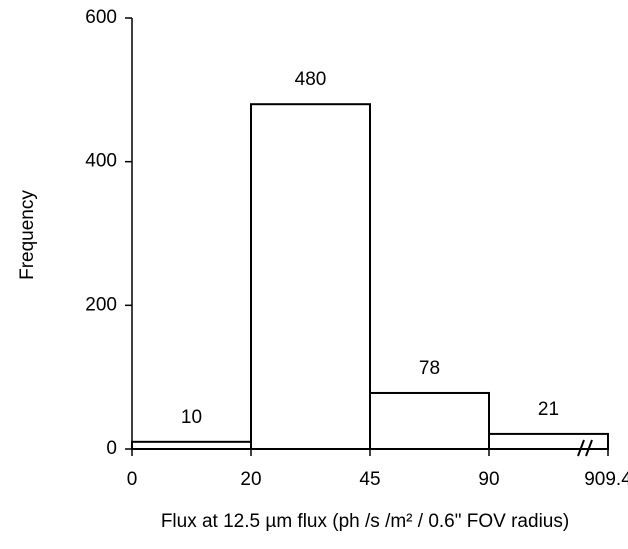 The image size is (628, 549). What do you see at coordinates (101, 304) in the screenshot?
I see `y-tick-label: 200` at bounding box center [101, 304].